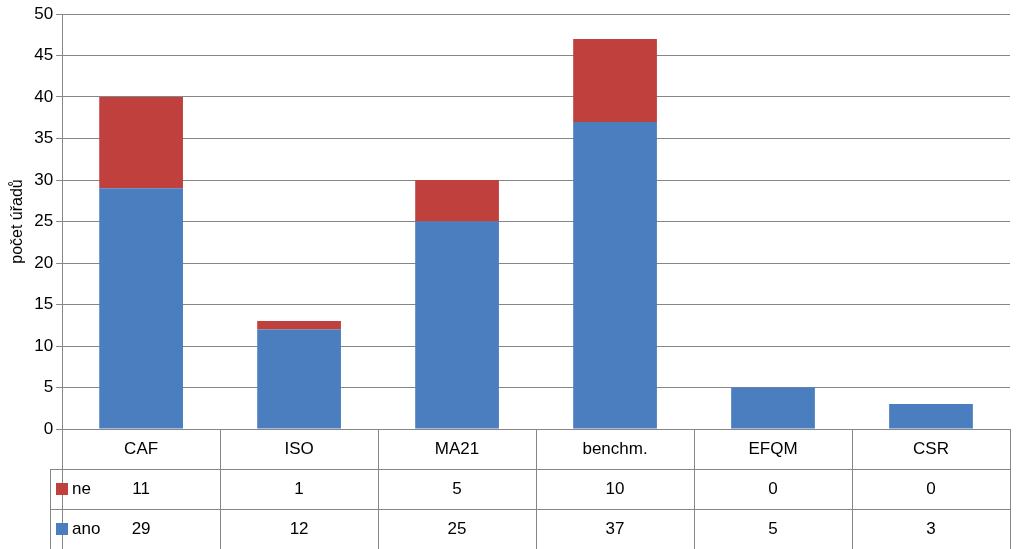 The width and height of the screenshot is (1016, 549). Describe the element at coordinates (44, 96) in the screenshot. I see `y-tick-label: 40` at that location.